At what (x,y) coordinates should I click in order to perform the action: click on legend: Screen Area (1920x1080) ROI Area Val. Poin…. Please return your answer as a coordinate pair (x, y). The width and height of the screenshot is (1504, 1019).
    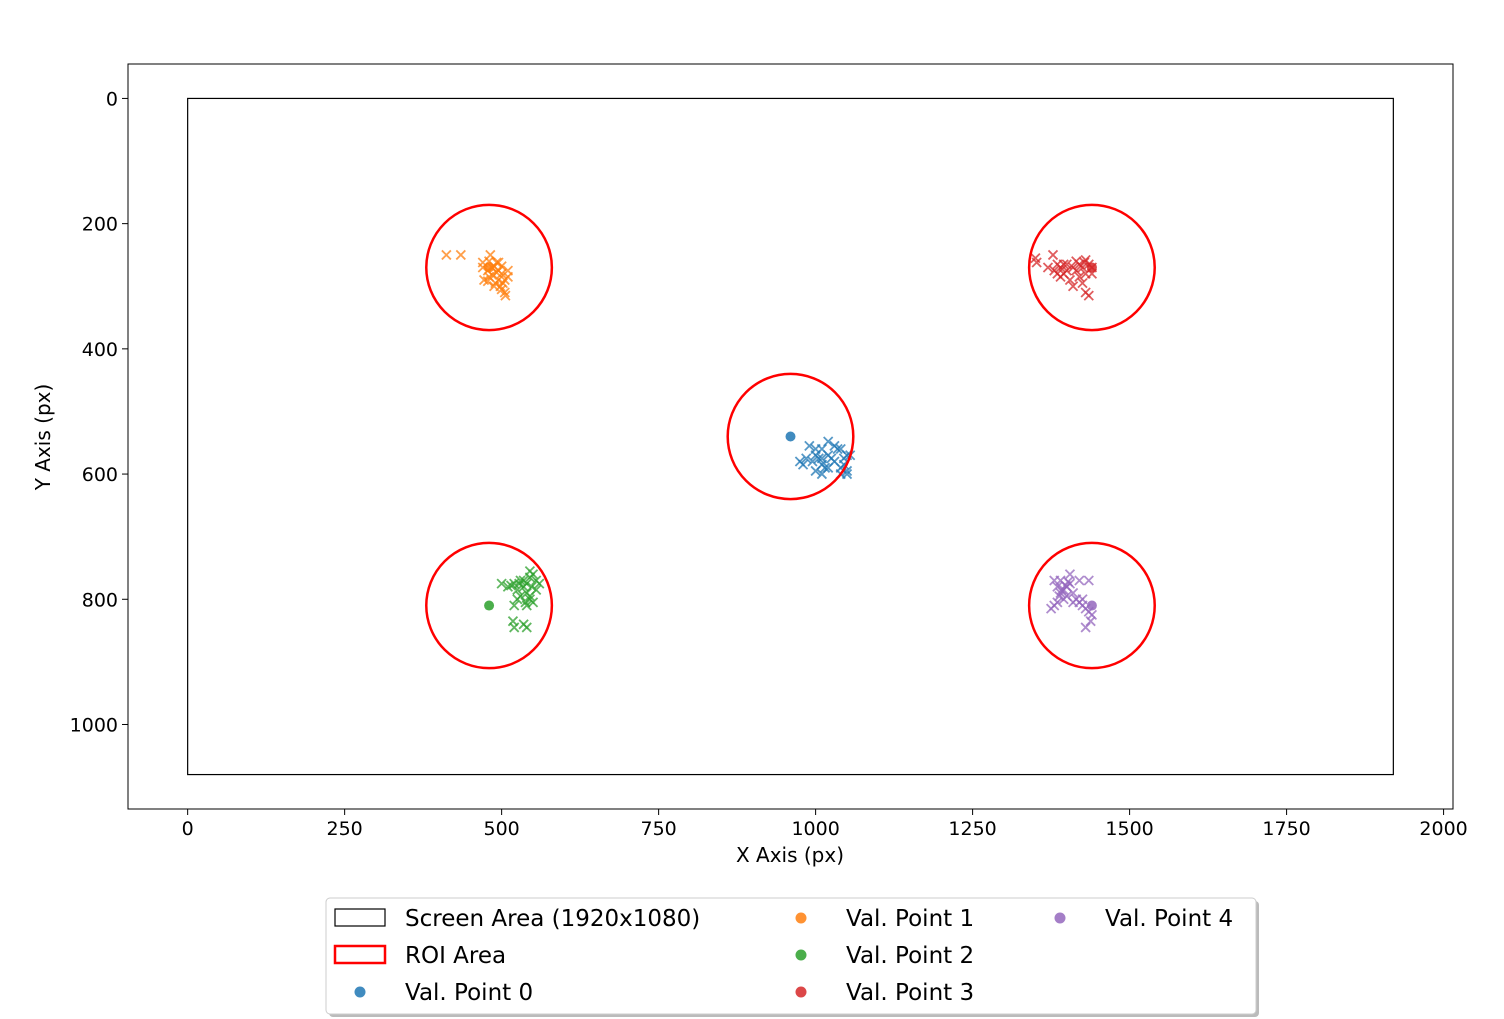
    Looking at the image, I should click on (792, 957).